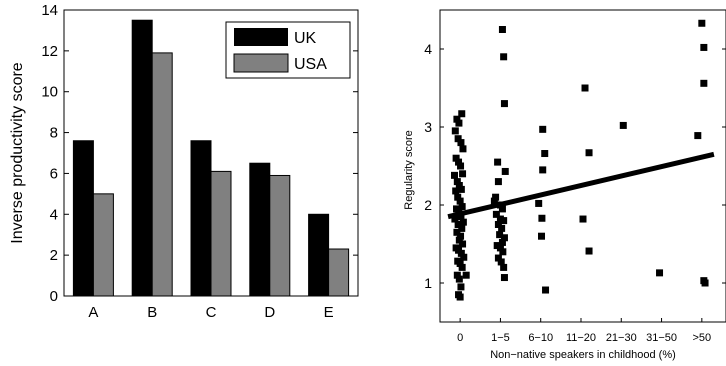 The width and height of the screenshot is (726, 366). Describe the element at coordinates (221, 233) in the screenshot. I see `bar-usa-c` at that location.